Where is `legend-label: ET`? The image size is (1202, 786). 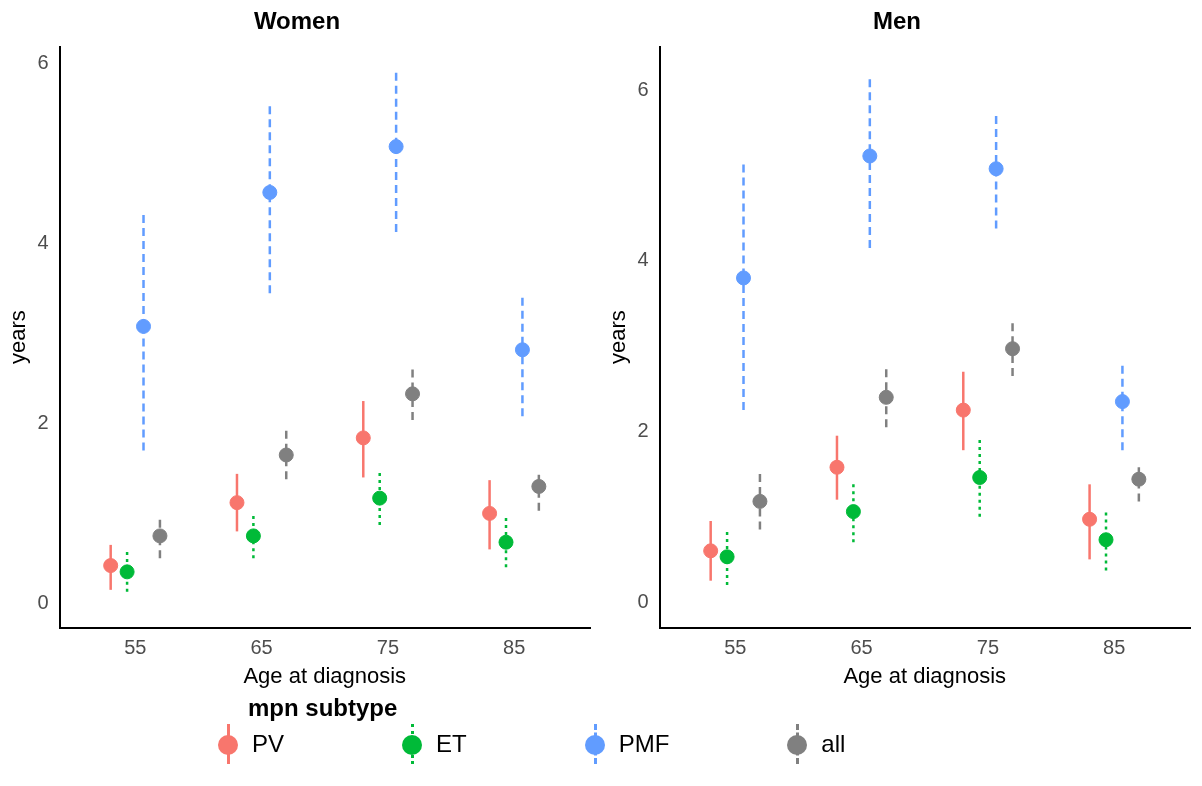
legend-label: ET is located at coordinates (451, 744).